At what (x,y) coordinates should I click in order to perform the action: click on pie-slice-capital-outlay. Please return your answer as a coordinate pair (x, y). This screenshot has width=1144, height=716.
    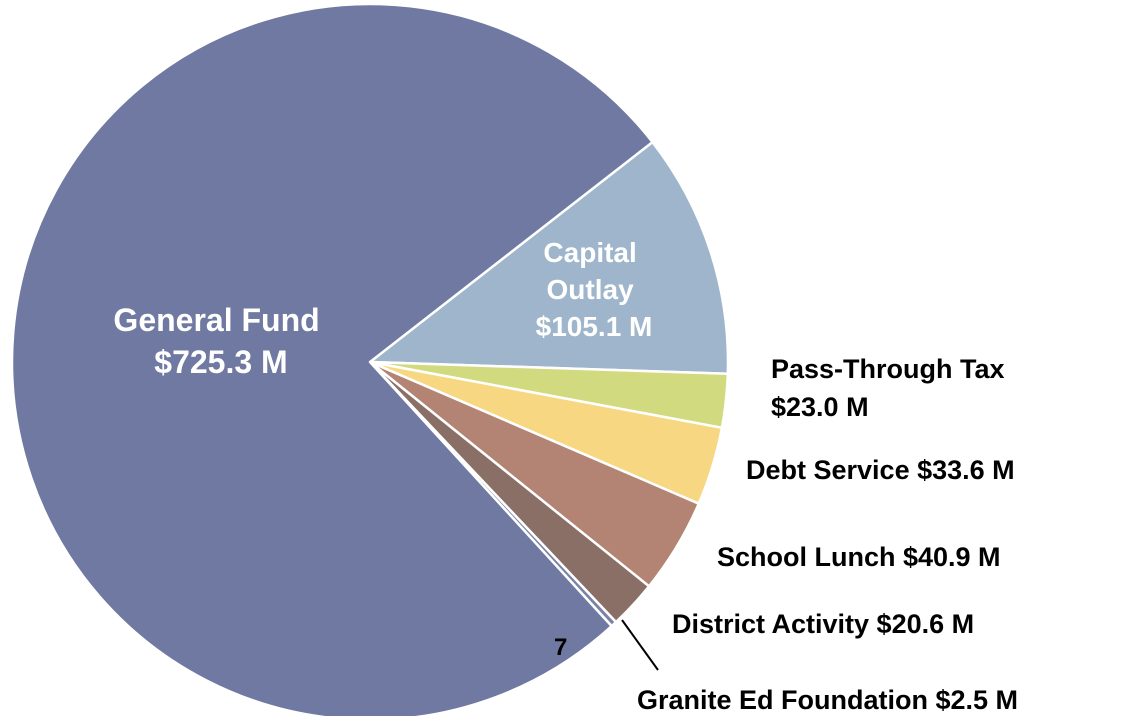
    Looking at the image, I should click on (549, 258).